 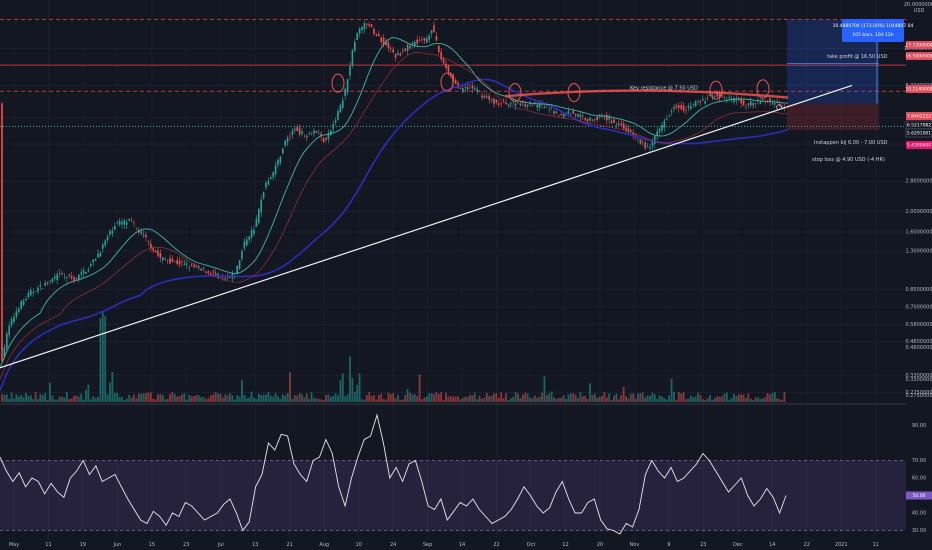 I want to click on position-box, so click(x=873, y=30).